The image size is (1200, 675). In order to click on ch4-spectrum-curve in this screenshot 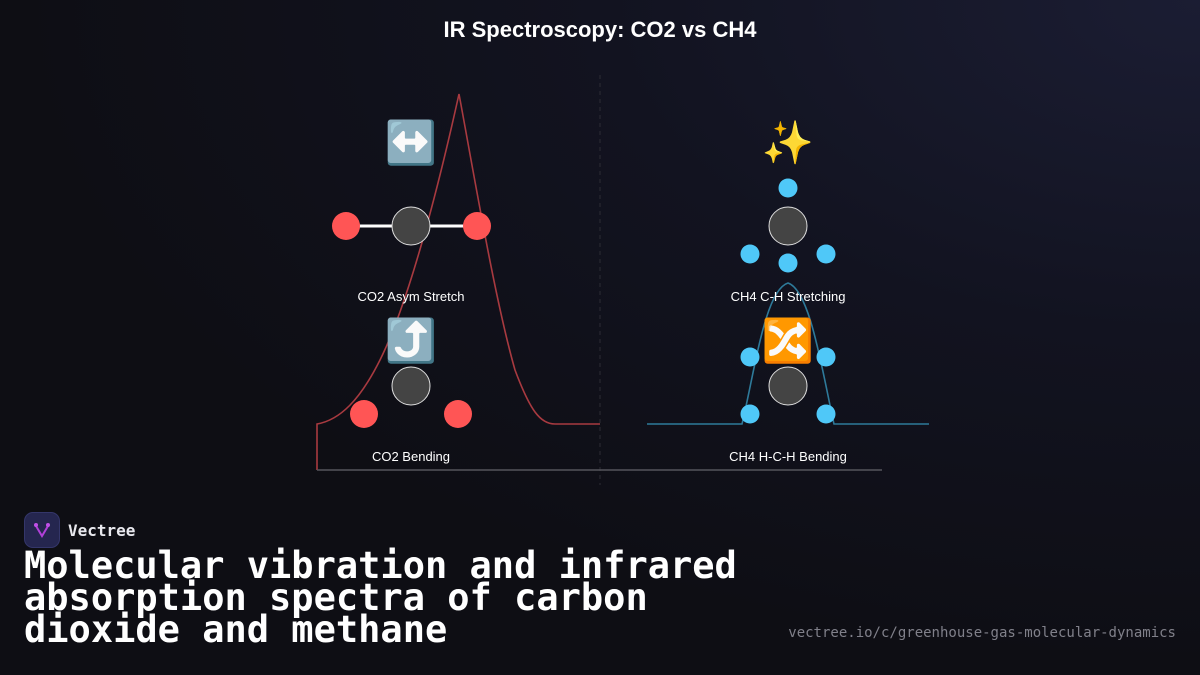, I will do `click(788, 353)`.